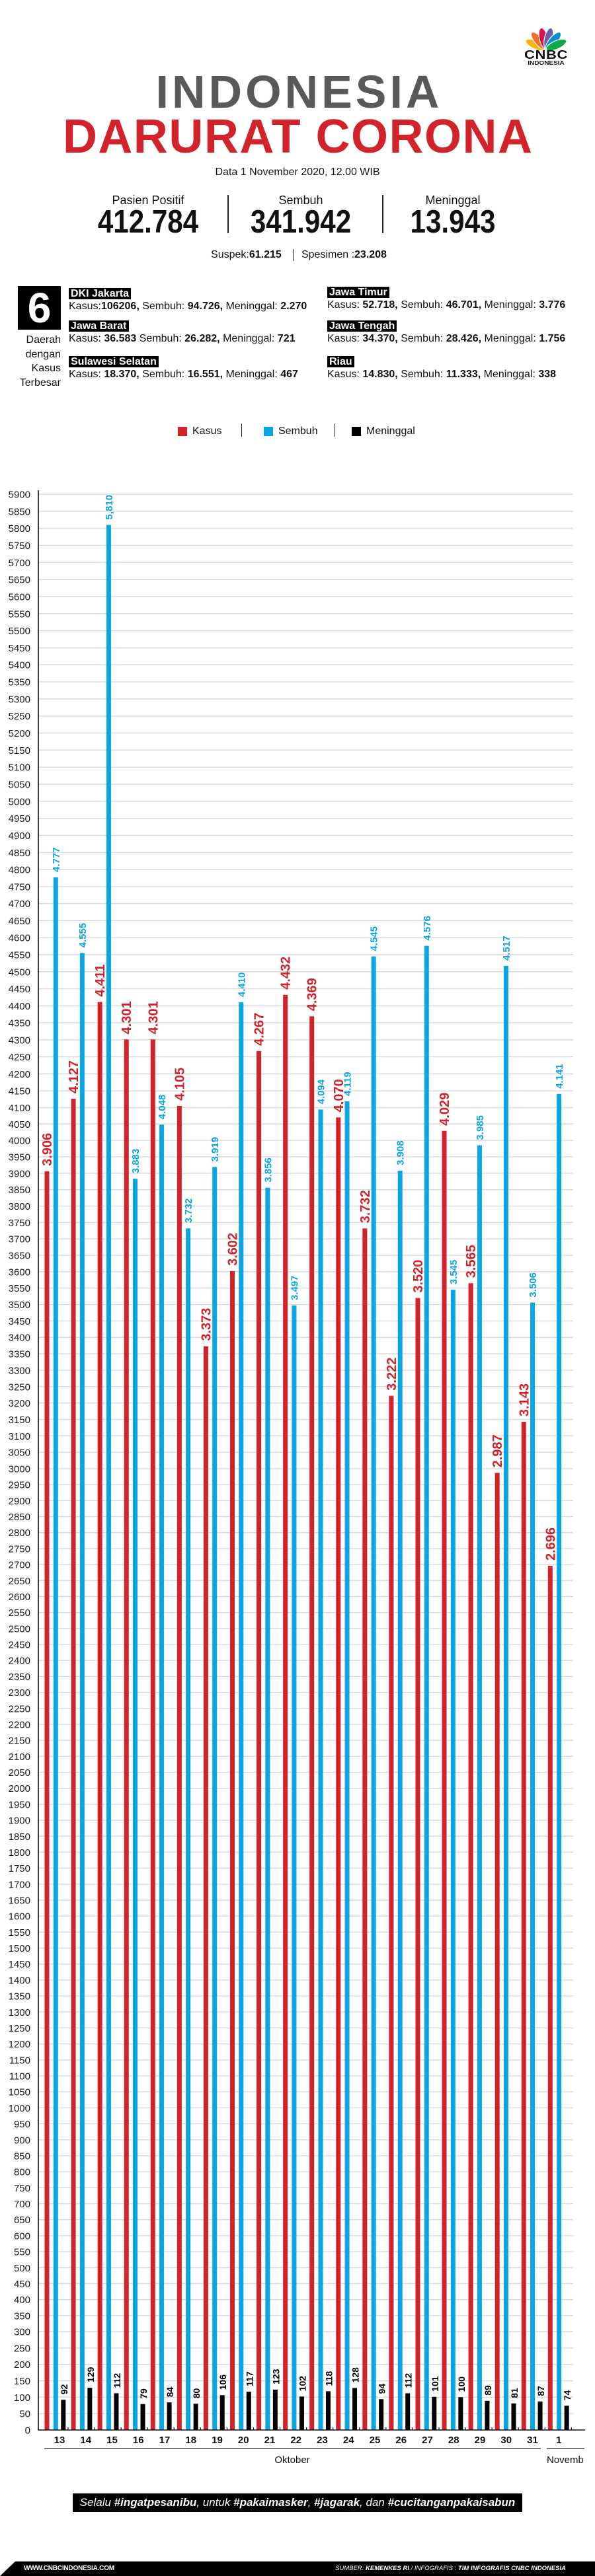 Image resolution: width=595 pixels, height=2576 pixels. What do you see at coordinates (22, 2204) in the screenshot?
I see `y-tick-label: 700` at bounding box center [22, 2204].